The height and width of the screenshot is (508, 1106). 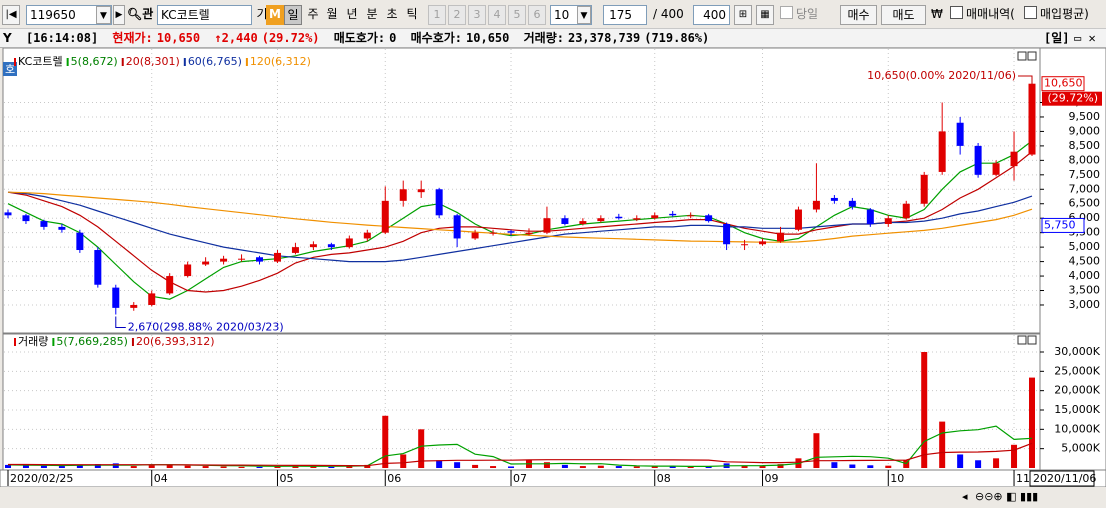 What do you see at coordinates (359, 38) in the screenshot?
I see `ask-label: 매도호가:` at bounding box center [359, 38].